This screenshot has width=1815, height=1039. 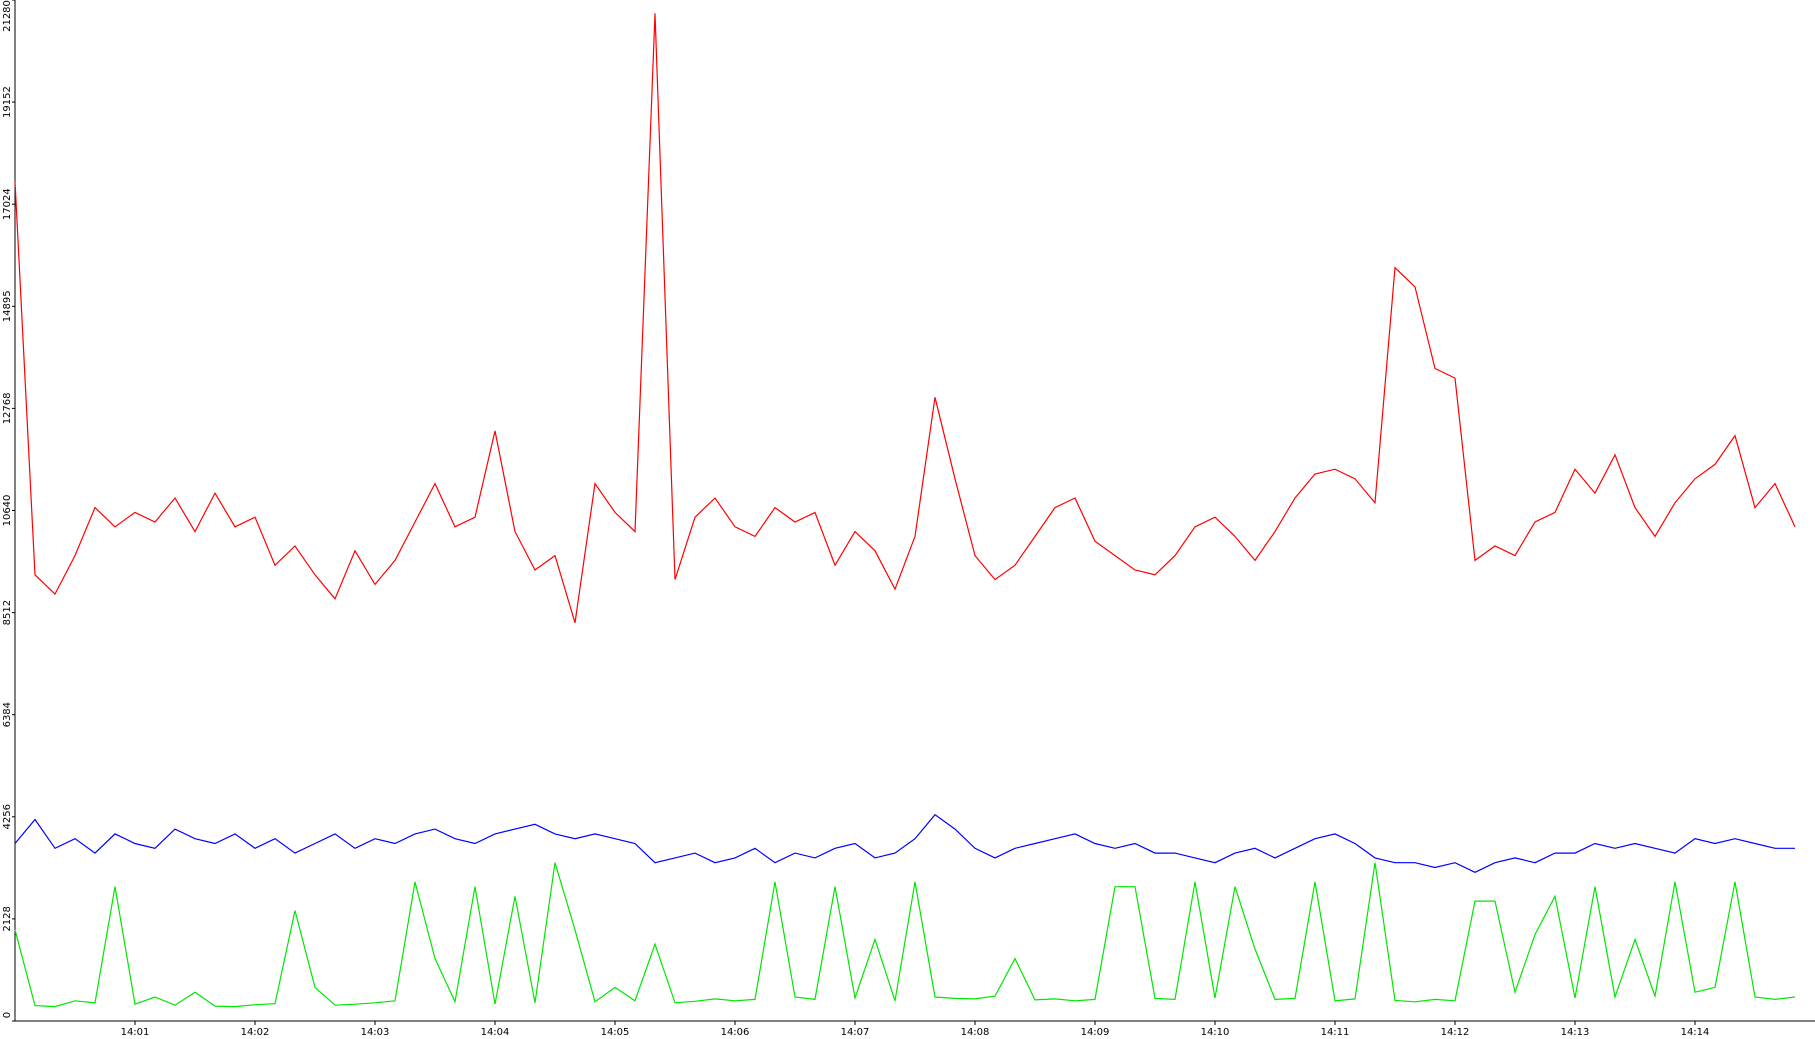 I want to click on y-tick-label: 0, so click(x=7, y=1015).